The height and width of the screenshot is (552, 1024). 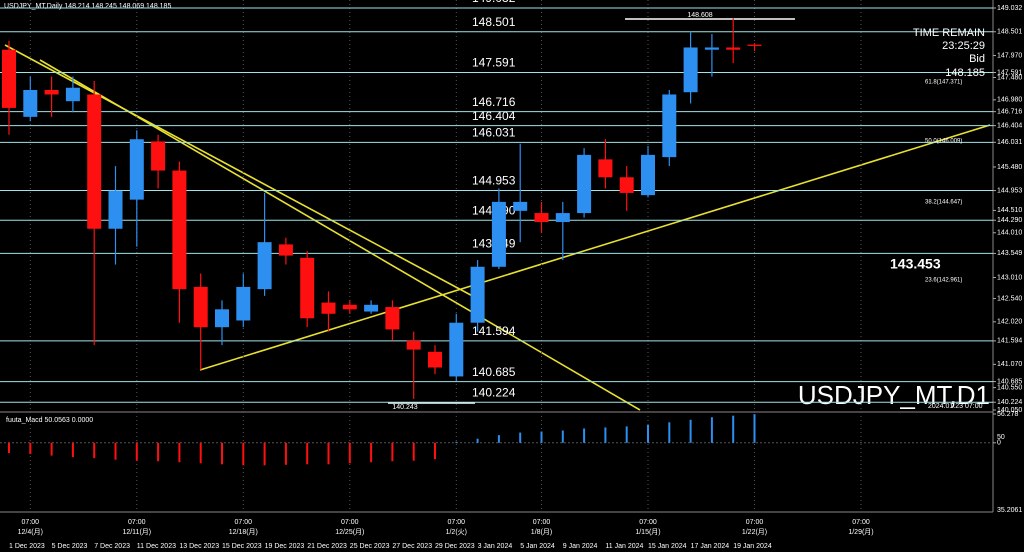 What do you see at coordinates (495, 546) in the screenshot?
I see `x-tick-label: 3 Jan 2024` at bounding box center [495, 546].